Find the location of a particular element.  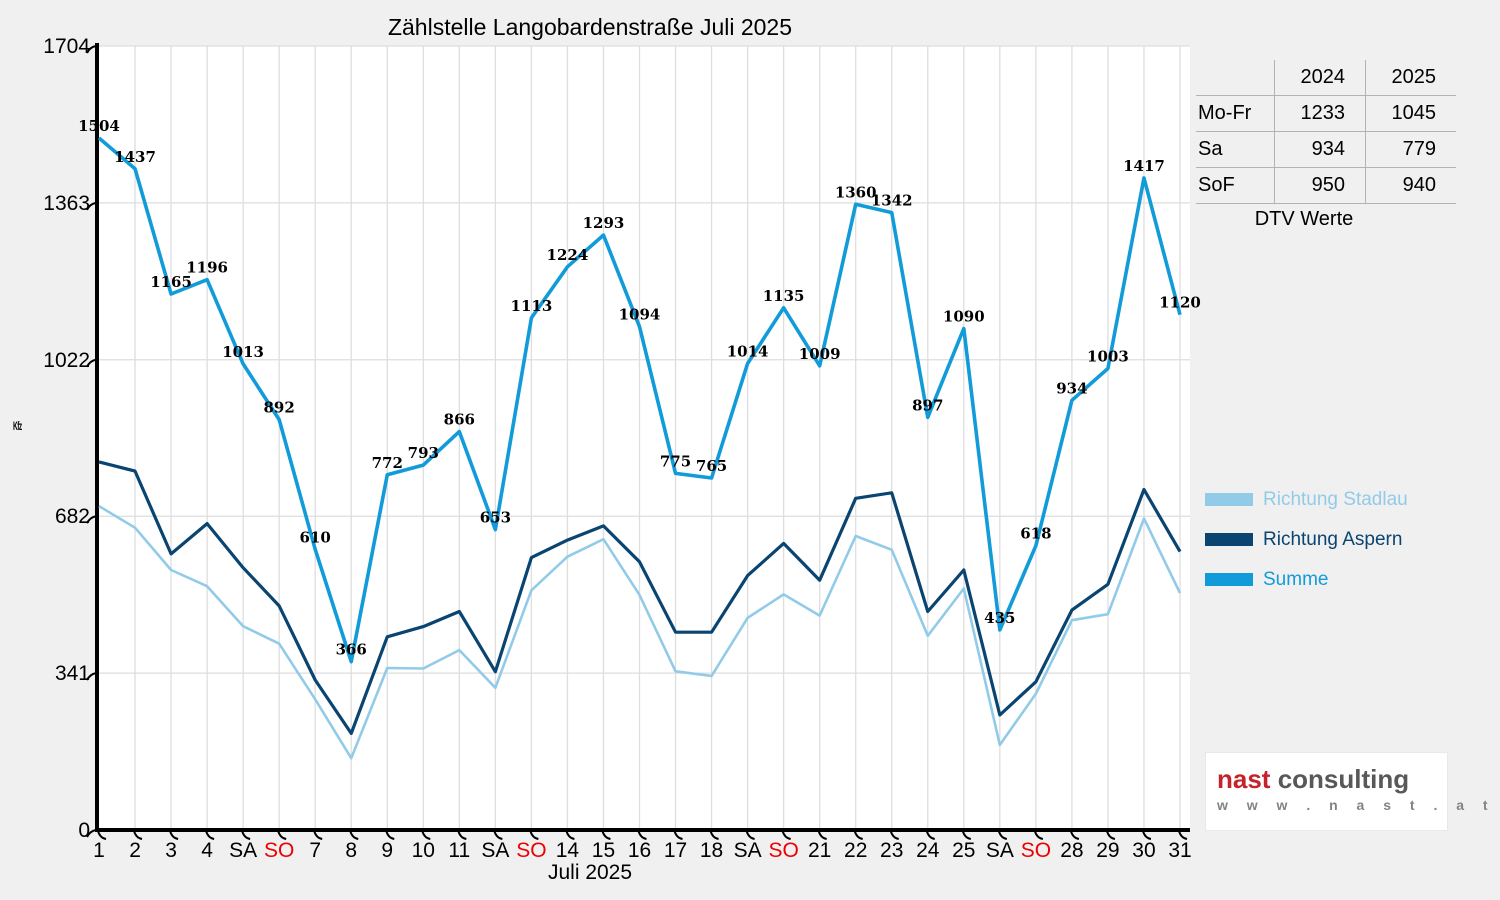

y-tick-label: 682 is located at coordinates (72, 516).